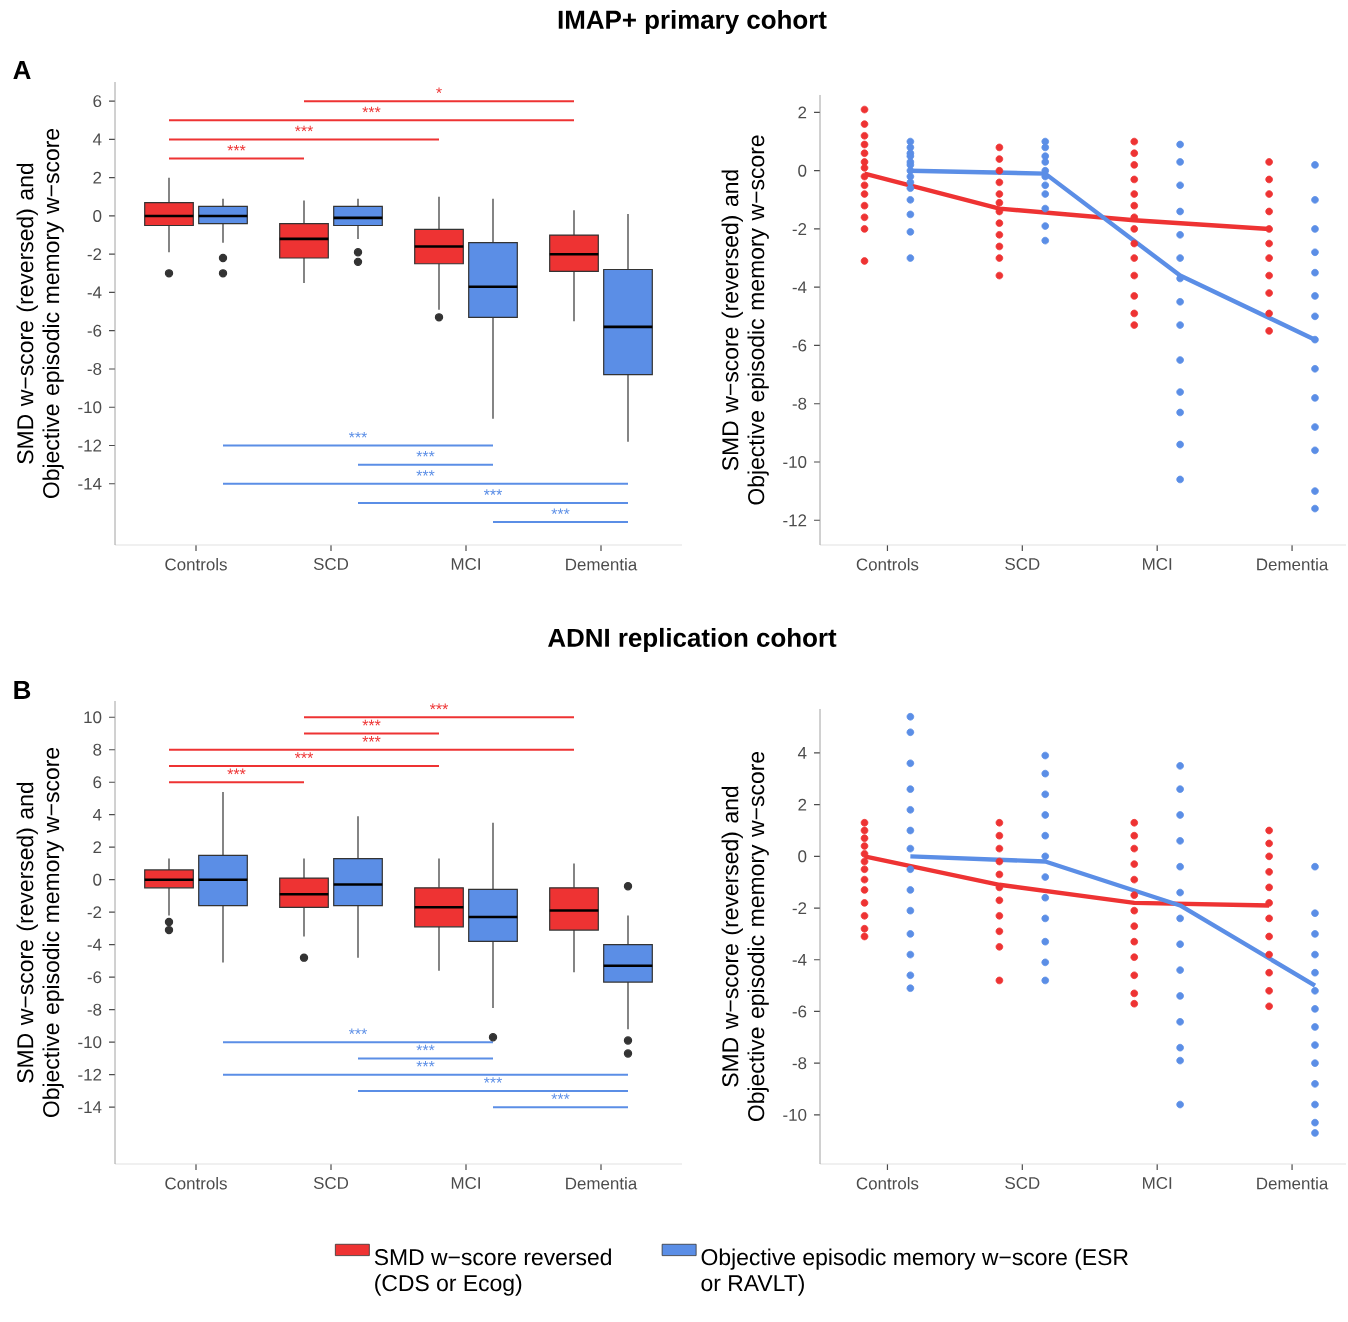 The image size is (1348, 1322). Describe the element at coordinates (97, 749) in the screenshot. I see `y-tick-label: 8` at that location.